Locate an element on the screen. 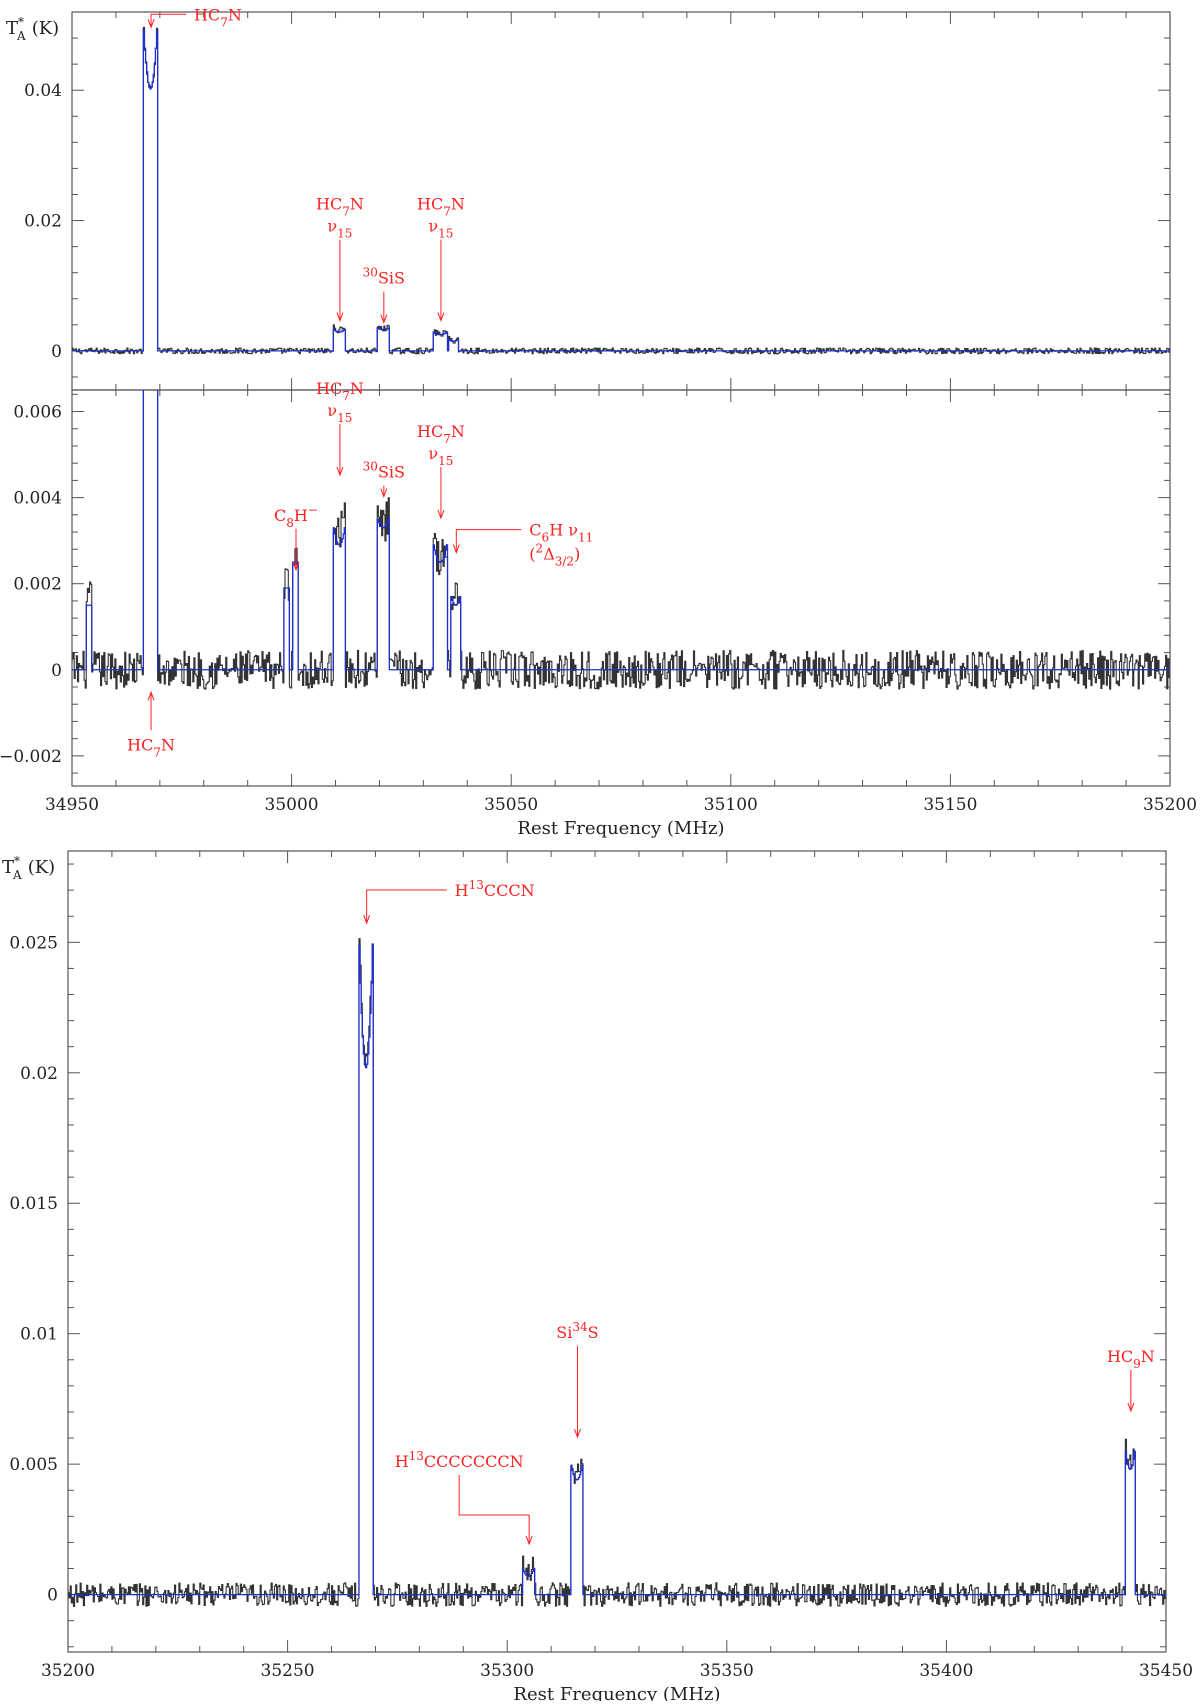 The width and height of the screenshot is (1200, 1706). y-tick-label: 0.04 is located at coordinates (43, 91).